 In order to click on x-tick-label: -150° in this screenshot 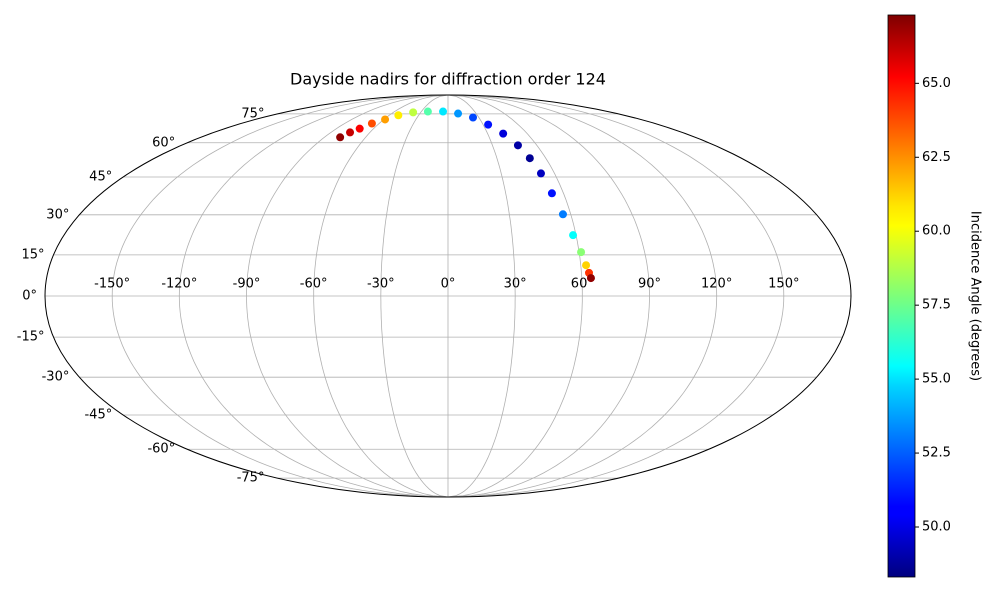, I will do `click(112, 284)`.